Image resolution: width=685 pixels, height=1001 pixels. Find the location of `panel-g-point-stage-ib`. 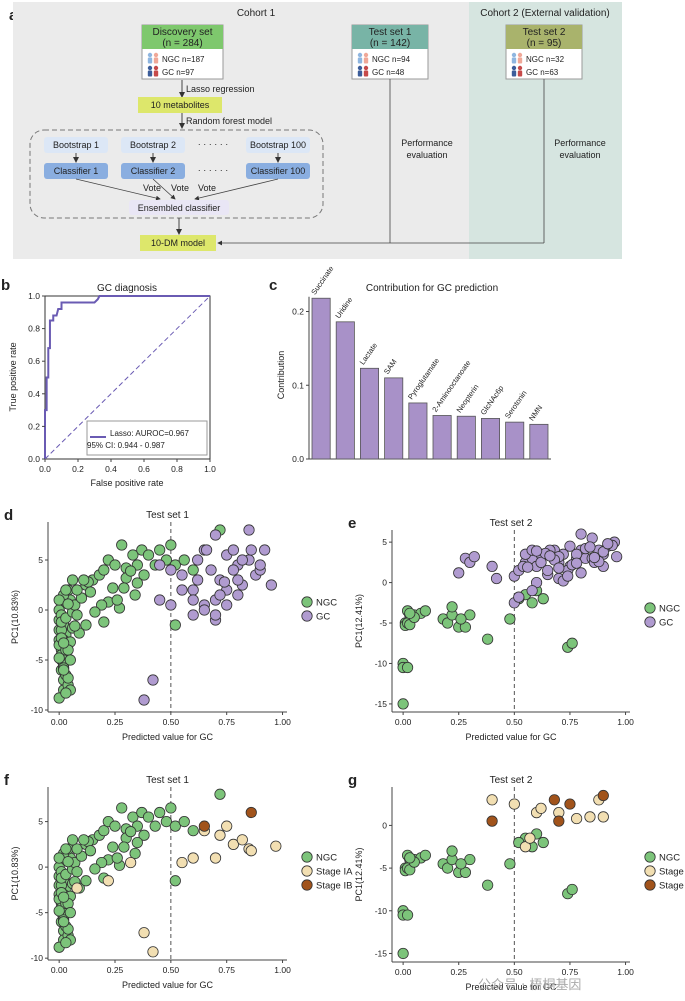

panel-g-point-stage-ib is located at coordinates (570, 804).